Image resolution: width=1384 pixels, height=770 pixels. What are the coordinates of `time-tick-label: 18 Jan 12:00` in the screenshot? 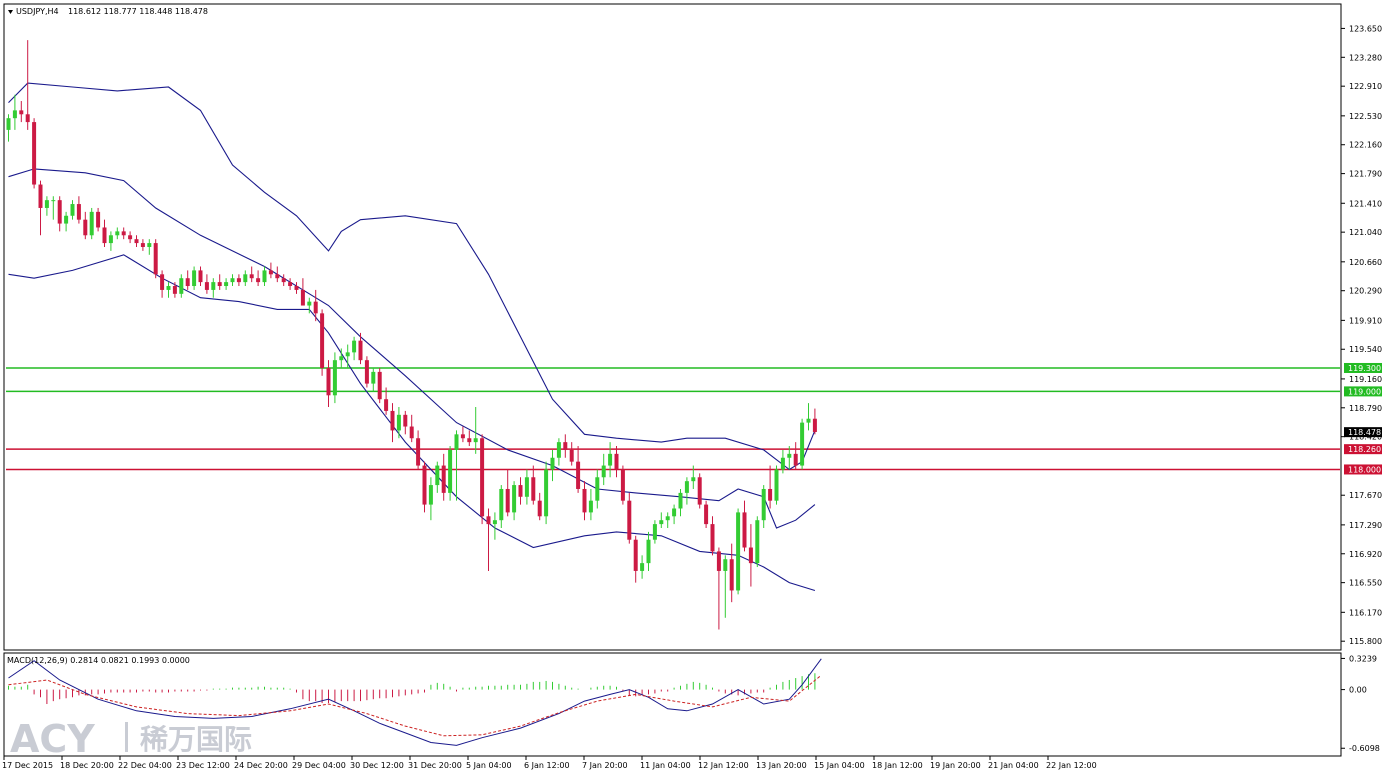 It's located at (897, 765).